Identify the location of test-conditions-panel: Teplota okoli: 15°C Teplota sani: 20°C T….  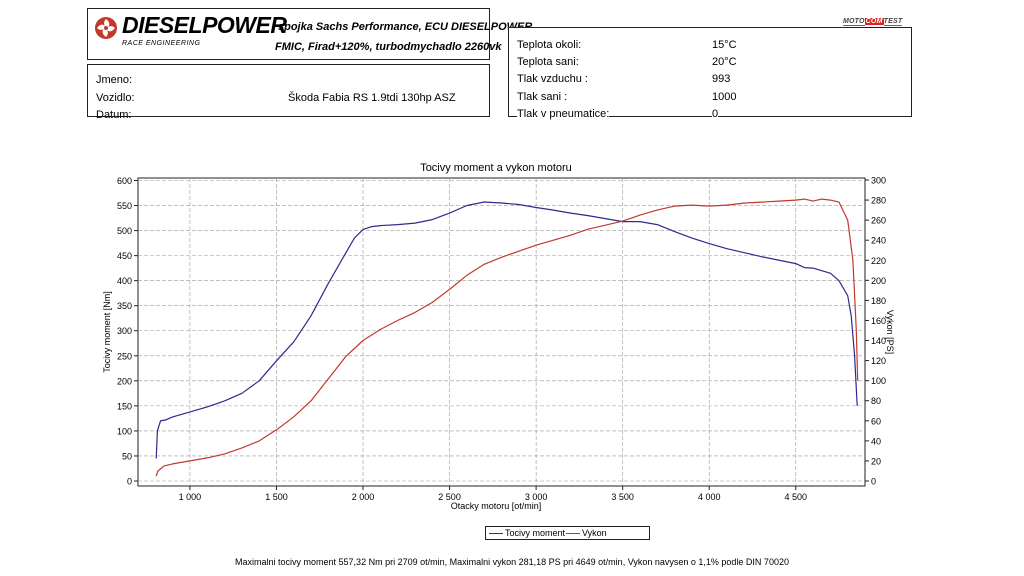
(710, 73).